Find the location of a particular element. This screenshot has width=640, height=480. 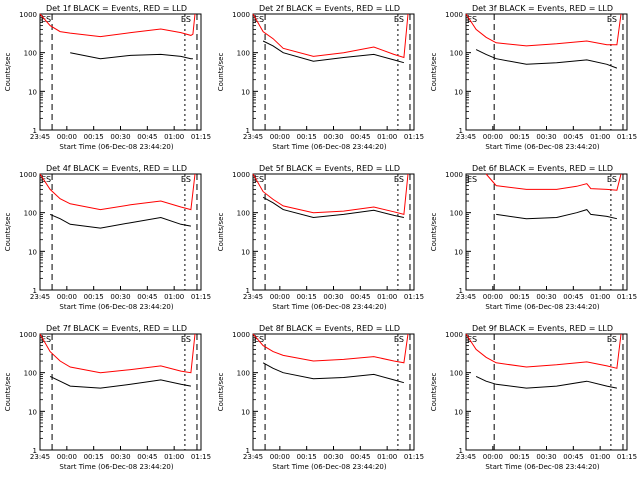

plot-title: Det 5f BLACK = Events, RED = LLD is located at coordinates (329, 168).